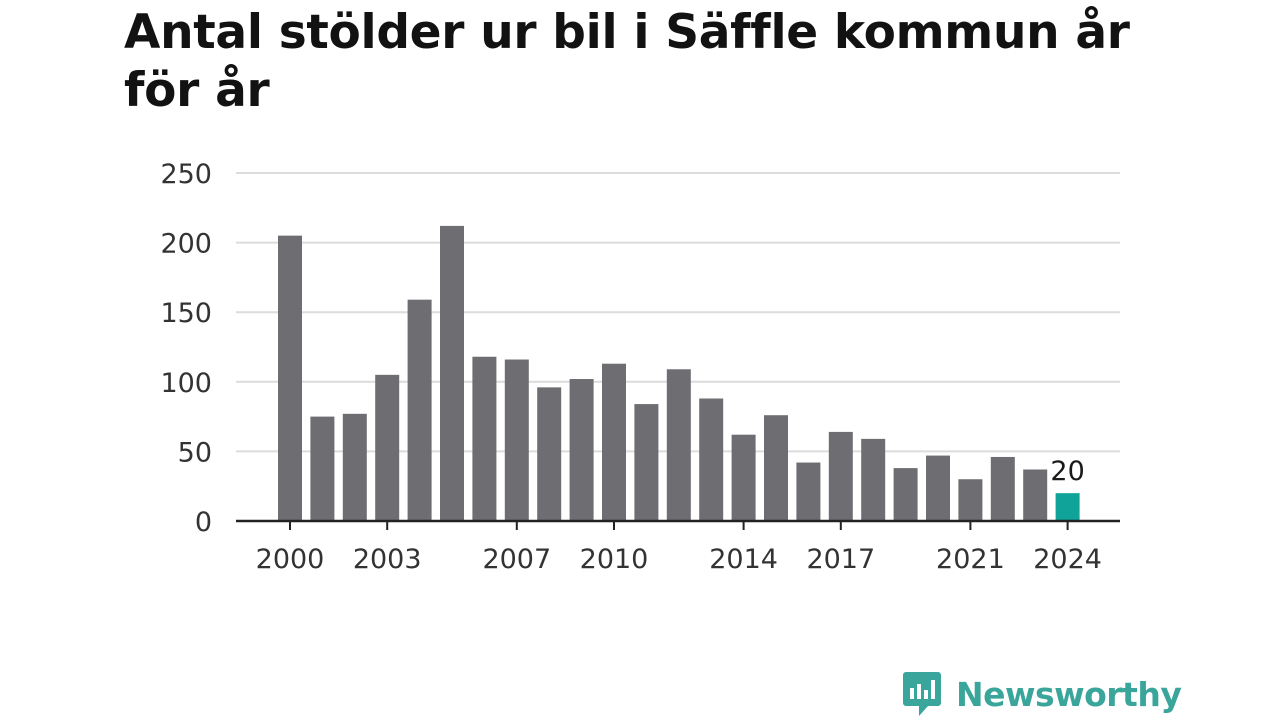 This screenshot has height=720, width=1280. What do you see at coordinates (290, 559) in the screenshot?
I see `x-tick-label: 2000` at bounding box center [290, 559].